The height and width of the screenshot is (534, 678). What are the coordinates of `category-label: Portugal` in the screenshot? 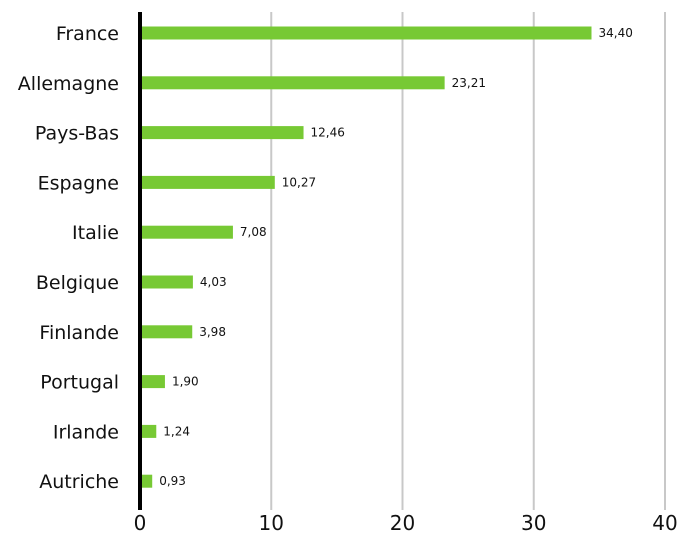 It's located at (79, 383).